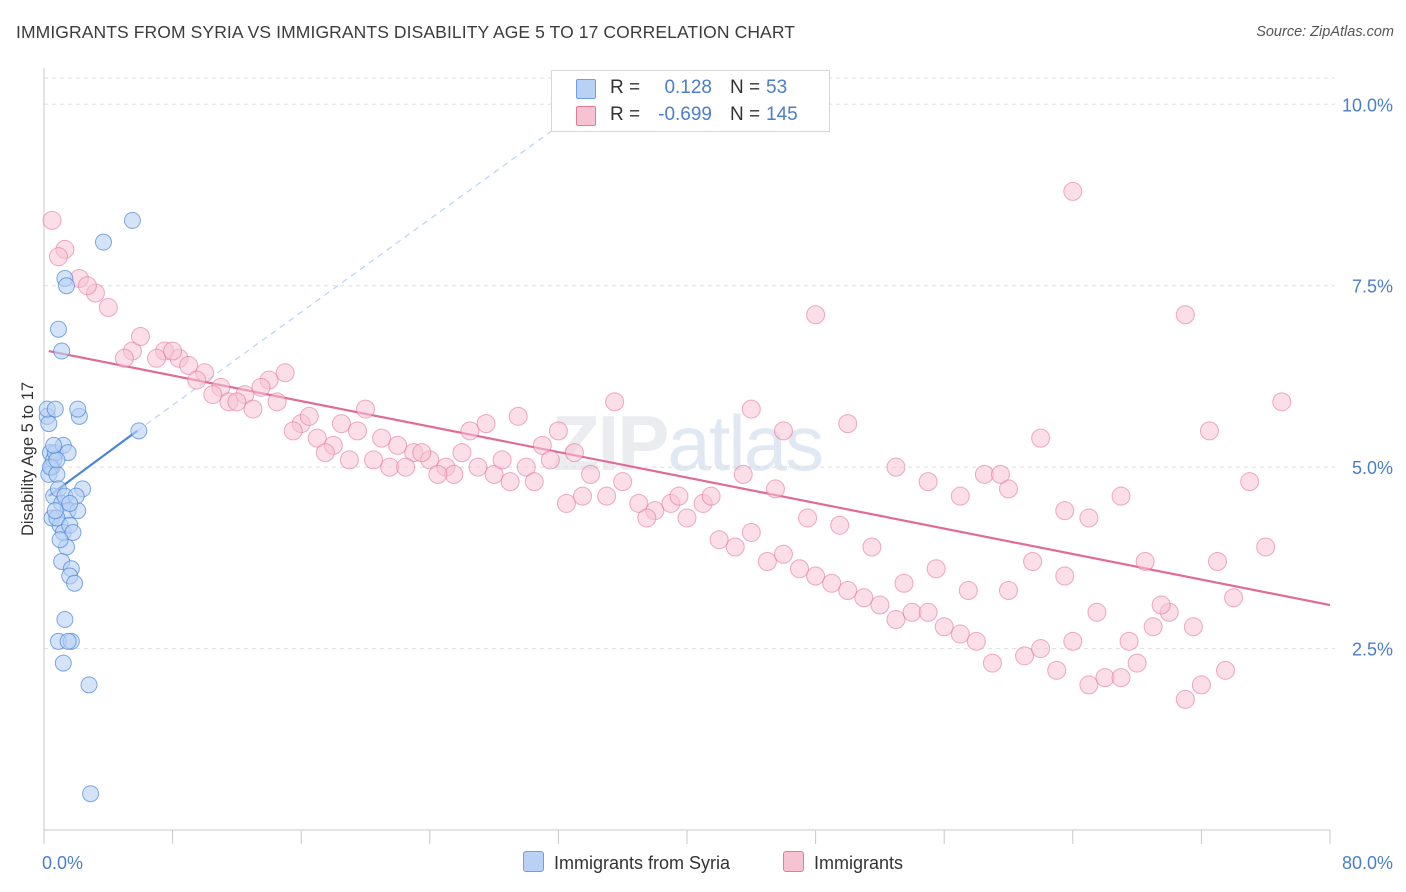 This screenshot has height=892, width=1406. Describe the element at coordinates (610, 443) in the screenshot. I see `watermark-zip: ZIP` at that location.